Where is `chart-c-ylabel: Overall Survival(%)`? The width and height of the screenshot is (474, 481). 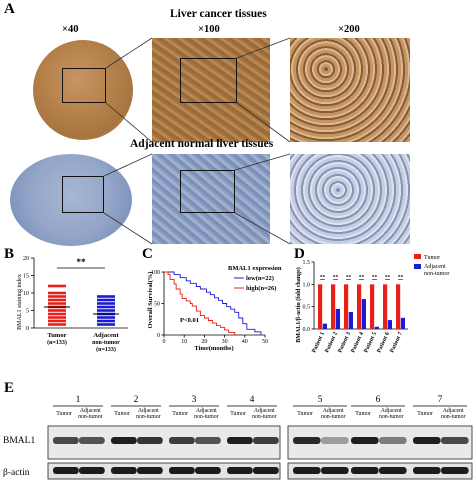
chart-c-ylabel: Overall Survival(%) is located at coordinates (150, 300).